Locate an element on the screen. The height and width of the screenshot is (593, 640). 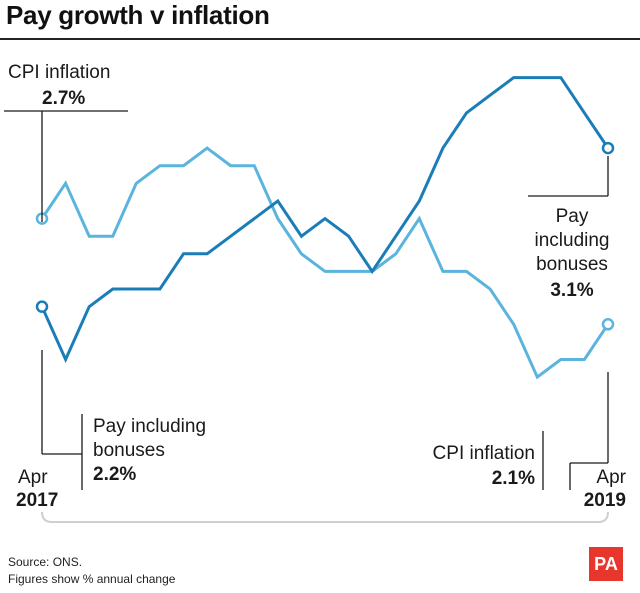
pay-start-line1: Pay including is located at coordinates (149, 426).